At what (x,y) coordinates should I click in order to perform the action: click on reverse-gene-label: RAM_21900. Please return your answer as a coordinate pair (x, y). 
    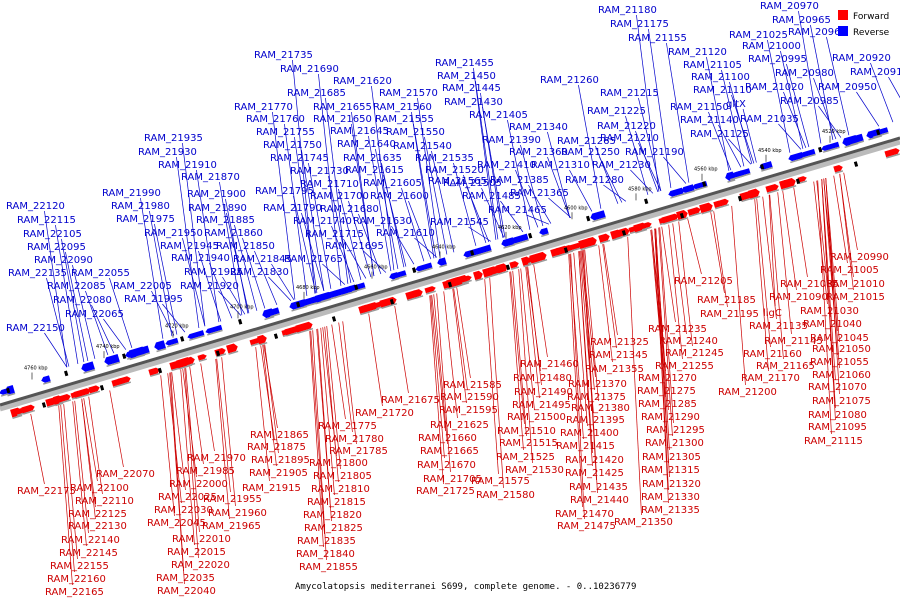
    Looking at the image, I should click on (216, 194).